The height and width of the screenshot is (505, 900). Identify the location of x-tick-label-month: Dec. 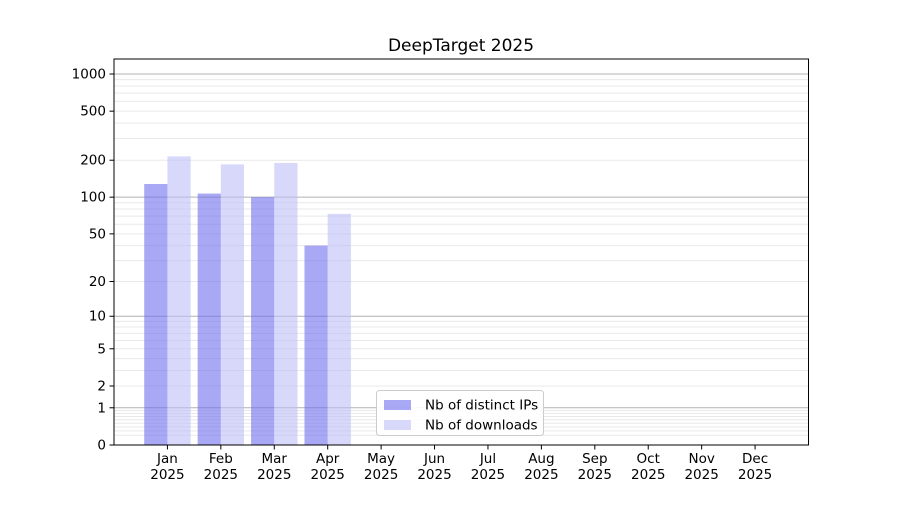
(755, 459).